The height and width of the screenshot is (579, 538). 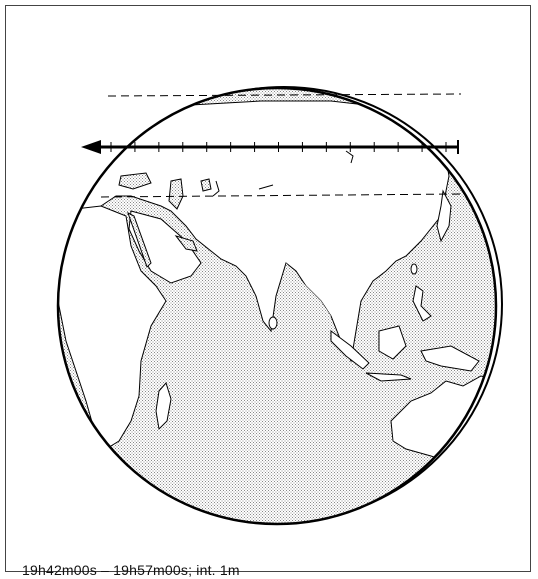 I want to click on landmass-new-guinea, so click(x=450, y=358).